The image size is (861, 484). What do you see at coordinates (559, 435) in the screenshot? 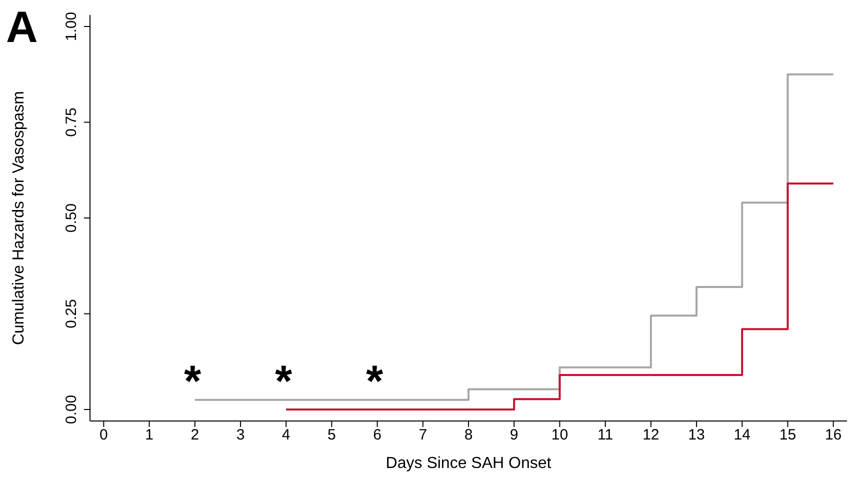
I see `x-tick-label: 10` at bounding box center [559, 435].